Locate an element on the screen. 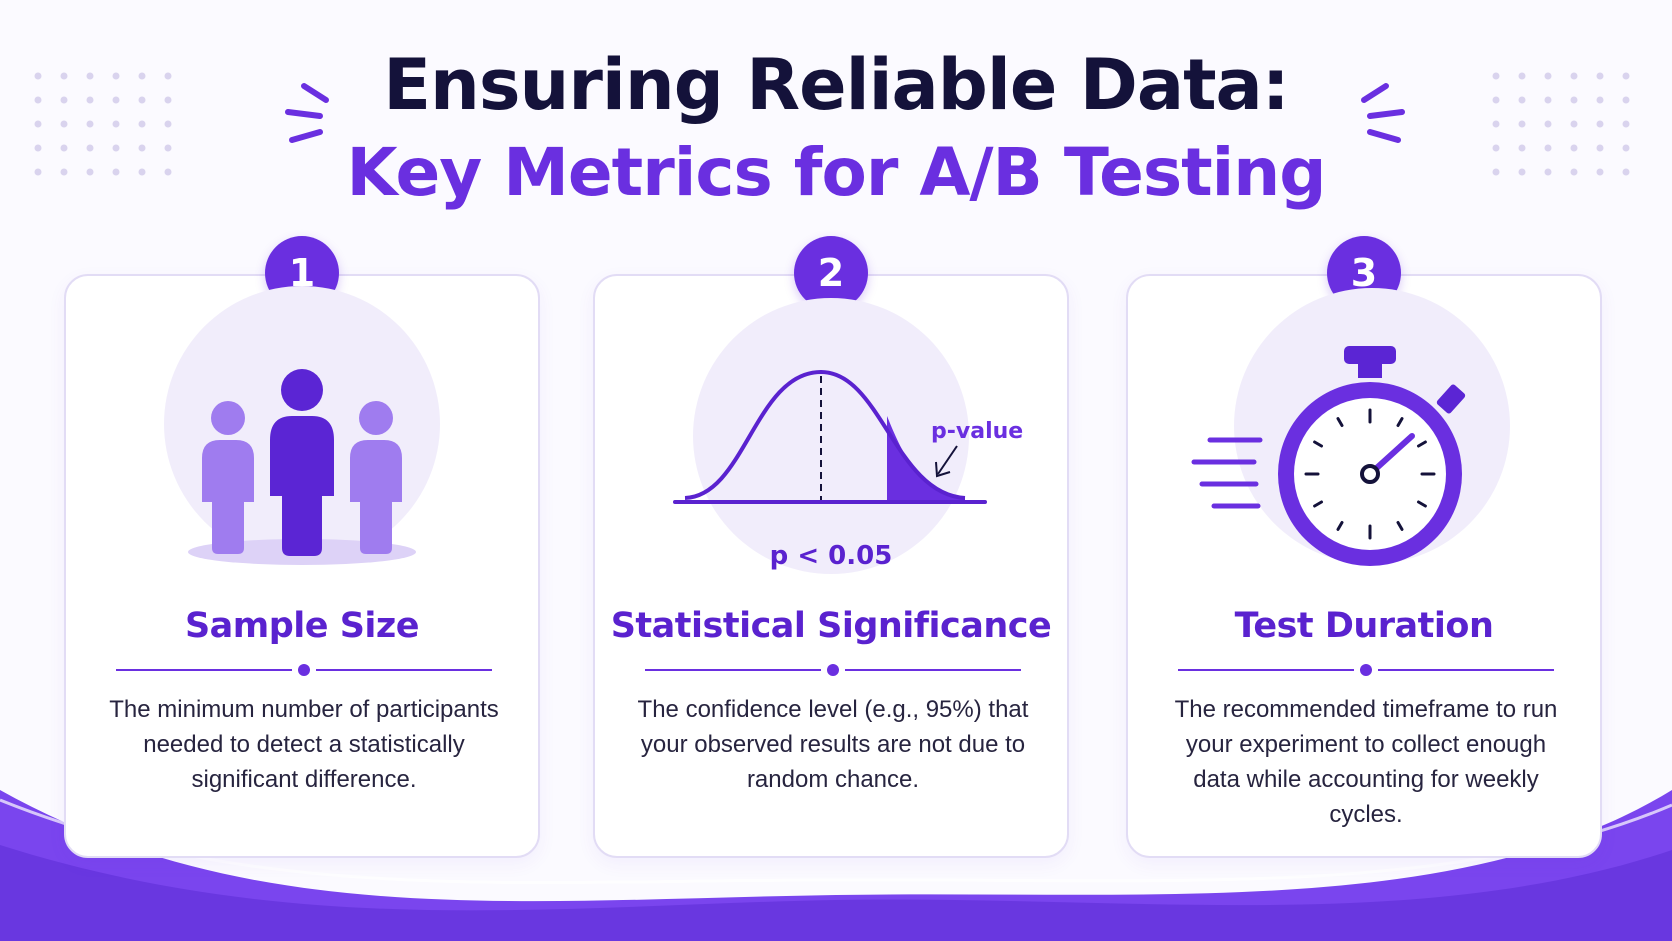 This screenshot has height=941, width=1672. stopwatch-icon is located at coordinates (1350, 427).